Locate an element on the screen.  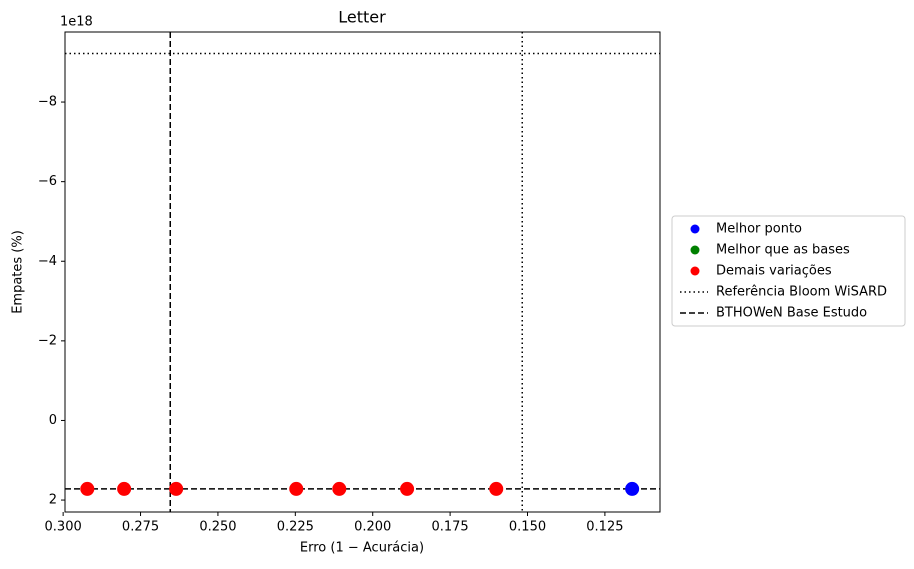
y-tick-label: 0 is located at coordinates (53, 420).